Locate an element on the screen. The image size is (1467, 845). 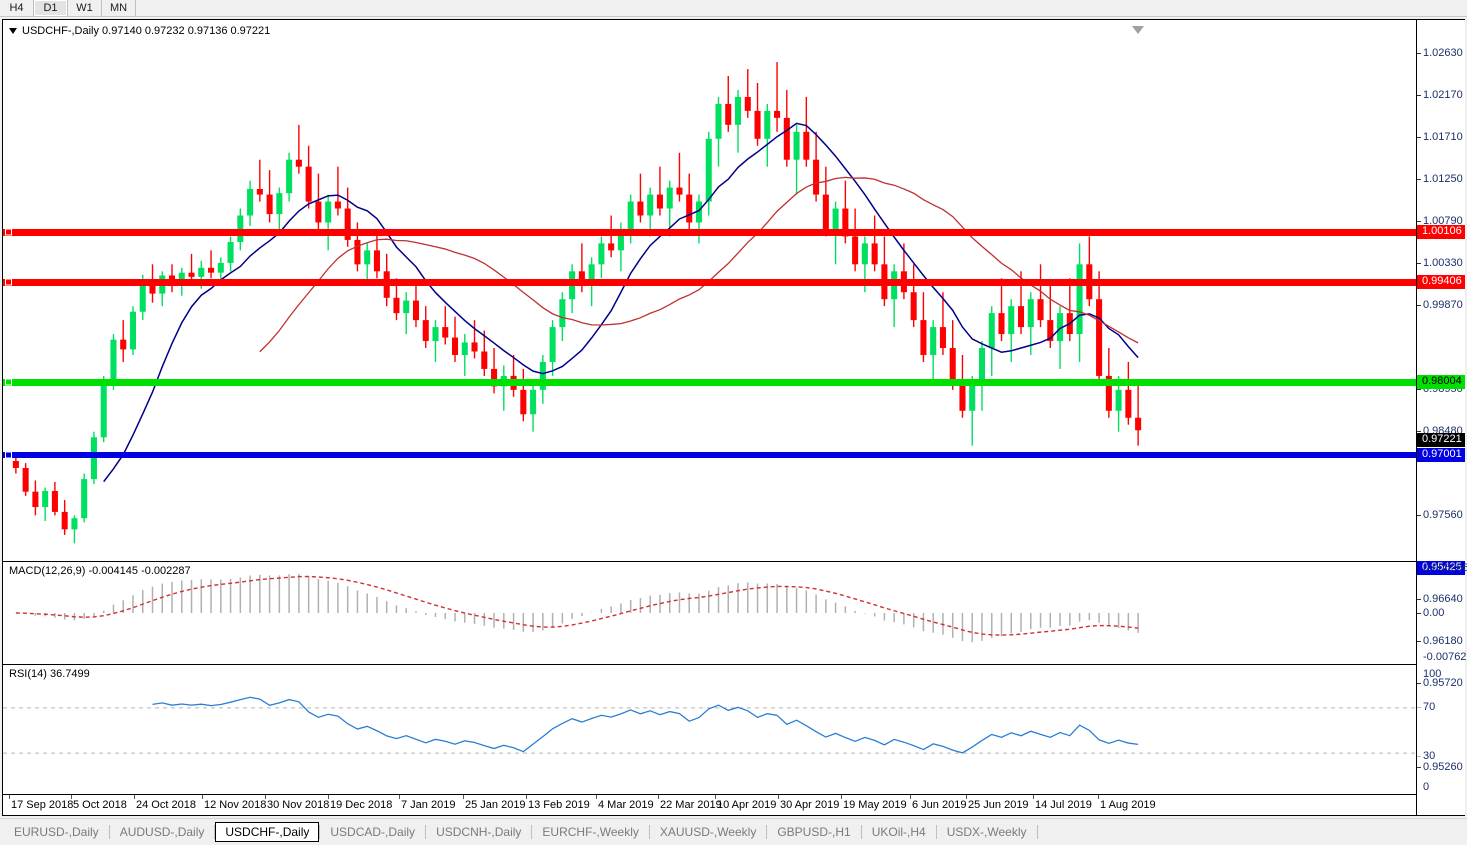
time-axis-label: 13 Feb 2019 is located at coordinates (559, 805).